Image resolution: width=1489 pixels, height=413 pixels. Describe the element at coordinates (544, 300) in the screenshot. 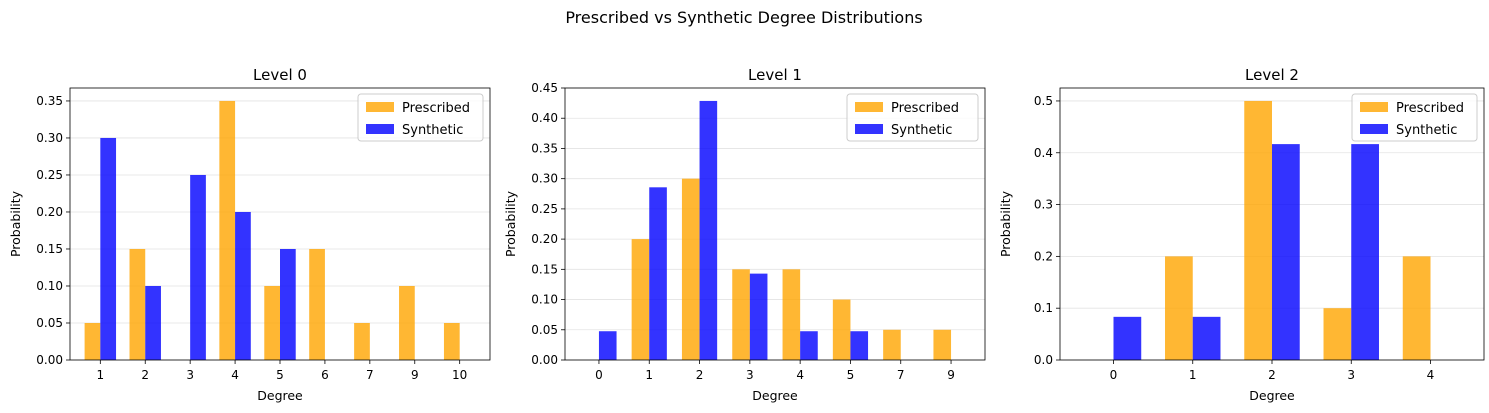

I see `y-tick-label: 0.10` at that location.